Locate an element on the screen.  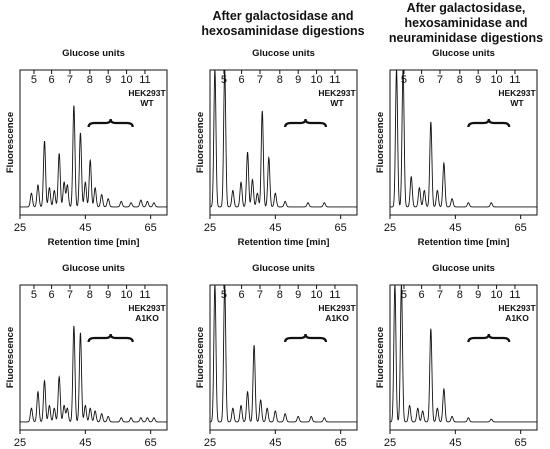
column-title-line: neuraminidase digestions is located at coordinates (466, 38).